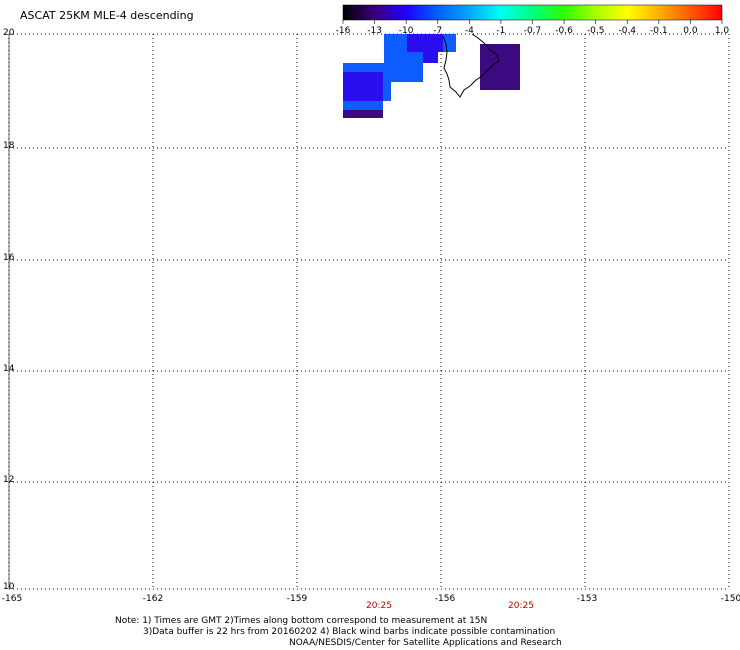 This screenshot has height=650, width=740. What do you see at coordinates (438, 31) in the screenshot?
I see `colorbar-label: -7` at bounding box center [438, 31].